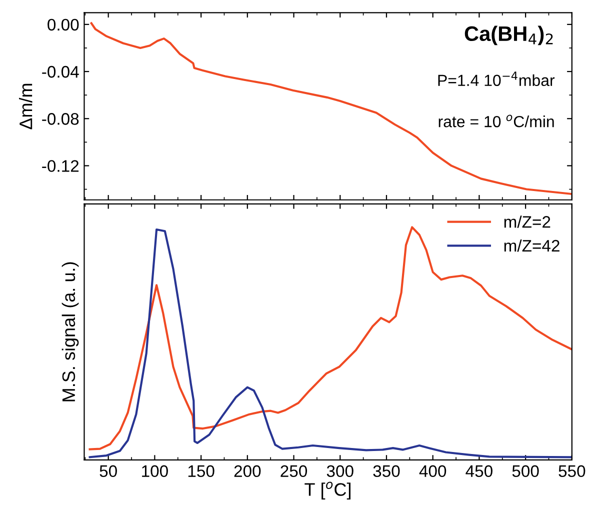 The width and height of the screenshot is (589, 506). What do you see at coordinates (496, 79) in the screenshot?
I see `annotation: P=1.4 10$^{−4}$mbar` at bounding box center [496, 79].